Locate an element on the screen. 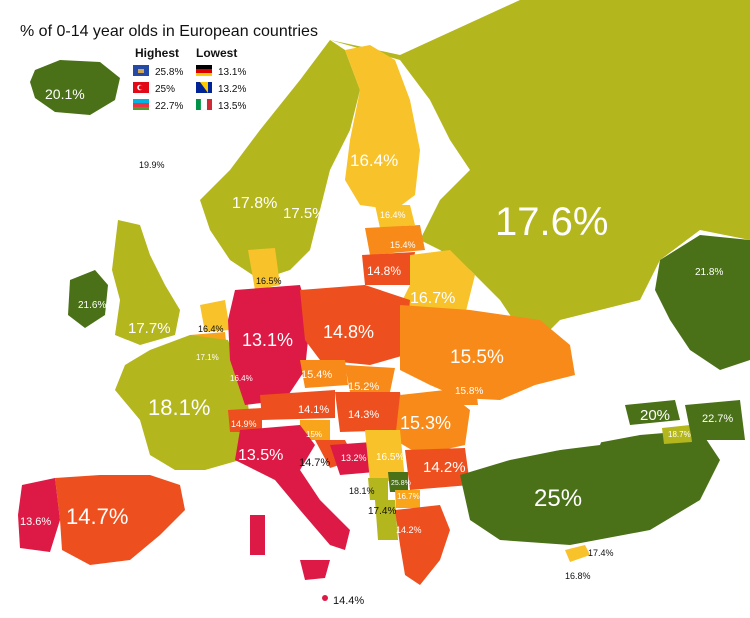 This screenshot has width=750, height=618. ireland-region is located at coordinates (88, 299).